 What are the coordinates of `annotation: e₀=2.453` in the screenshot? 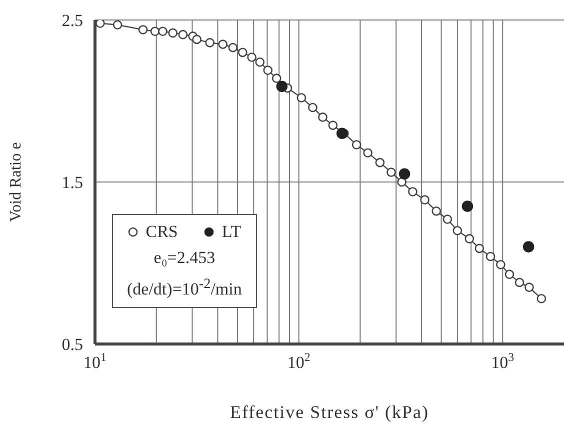 It's located at (184, 258).